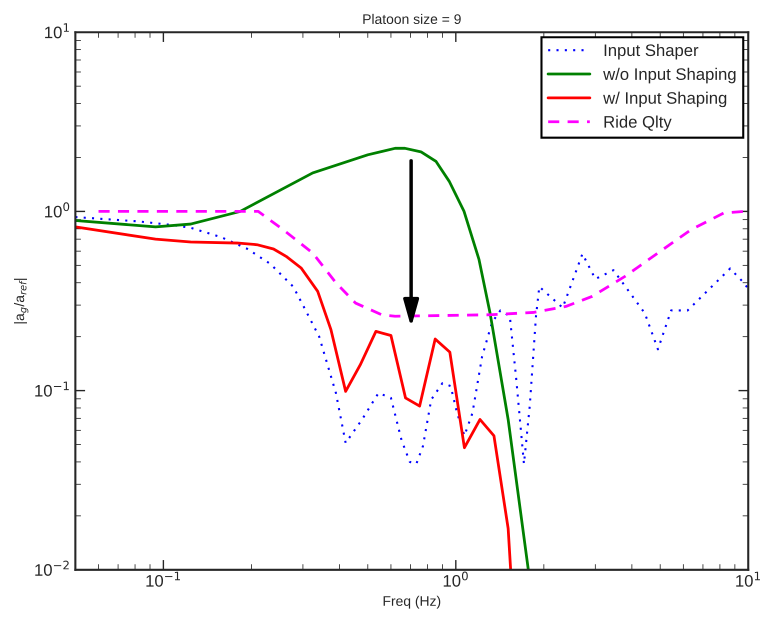 The image size is (769, 620). Describe the element at coordinates (21, 301) in the screenshot. I see `y-axis-title: |a$_{g}$/a$_{ref}$|` at that location.